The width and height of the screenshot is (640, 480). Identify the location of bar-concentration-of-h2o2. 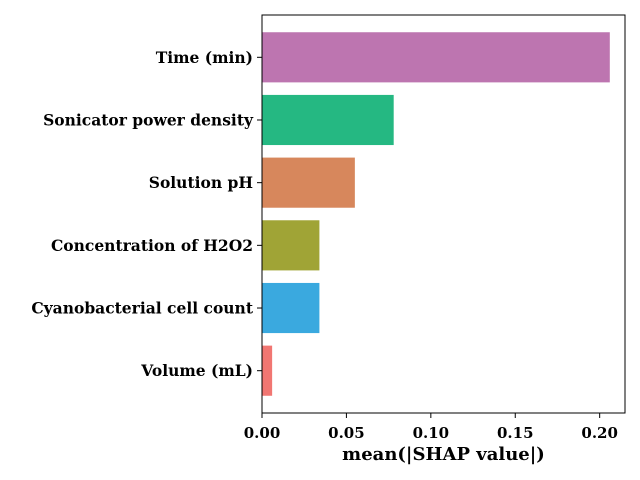
(291, 245).